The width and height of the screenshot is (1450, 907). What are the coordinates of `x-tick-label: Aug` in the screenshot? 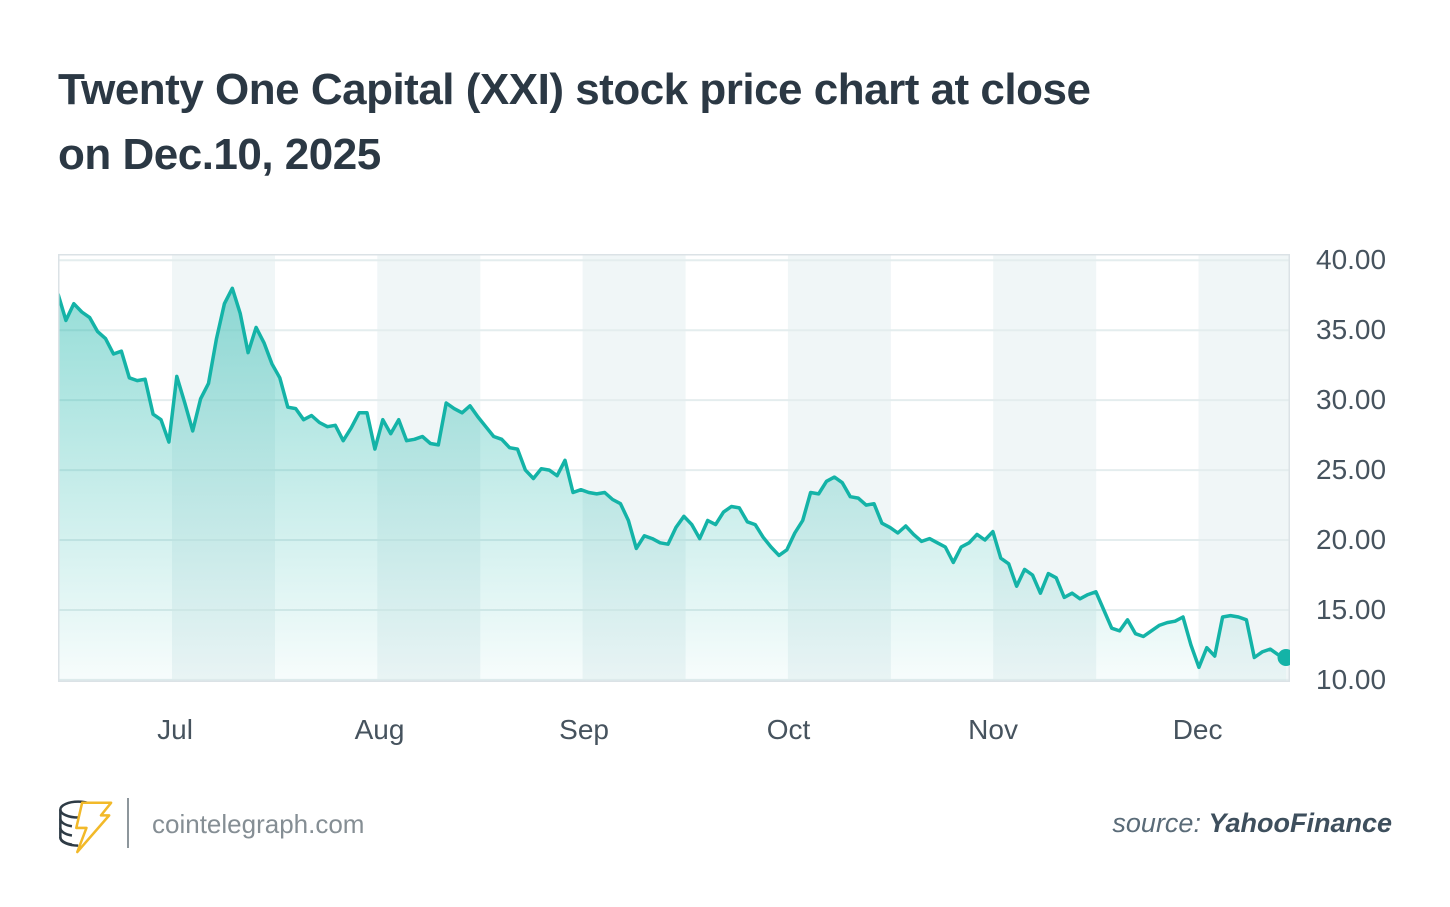 It's located at (379, 729).